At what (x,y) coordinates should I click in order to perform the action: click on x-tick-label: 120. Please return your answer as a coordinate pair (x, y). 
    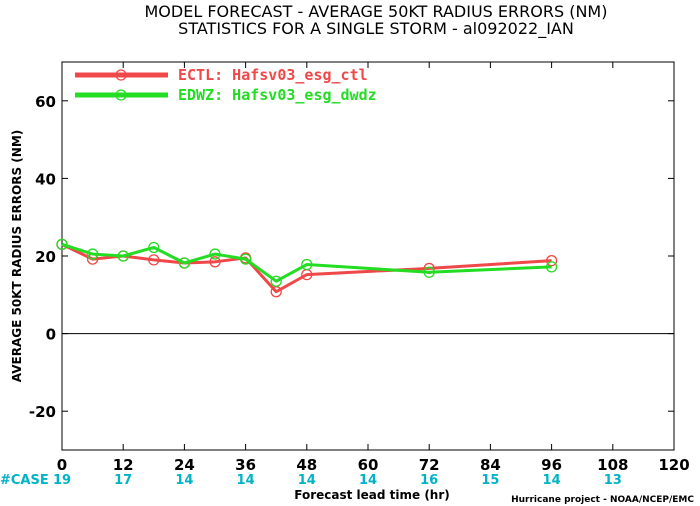
    Looking at the image, I should click on (673, 465).